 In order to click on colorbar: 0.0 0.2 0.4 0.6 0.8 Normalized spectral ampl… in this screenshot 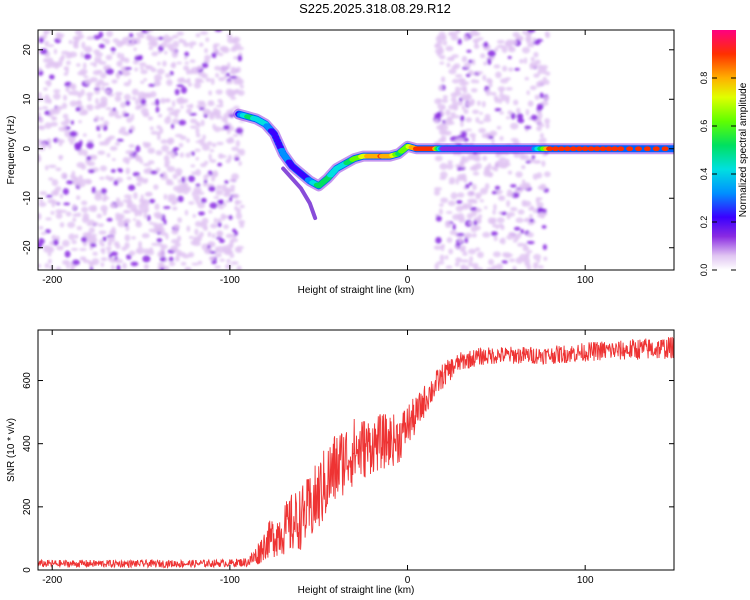, I will do `click(724, 153)`.